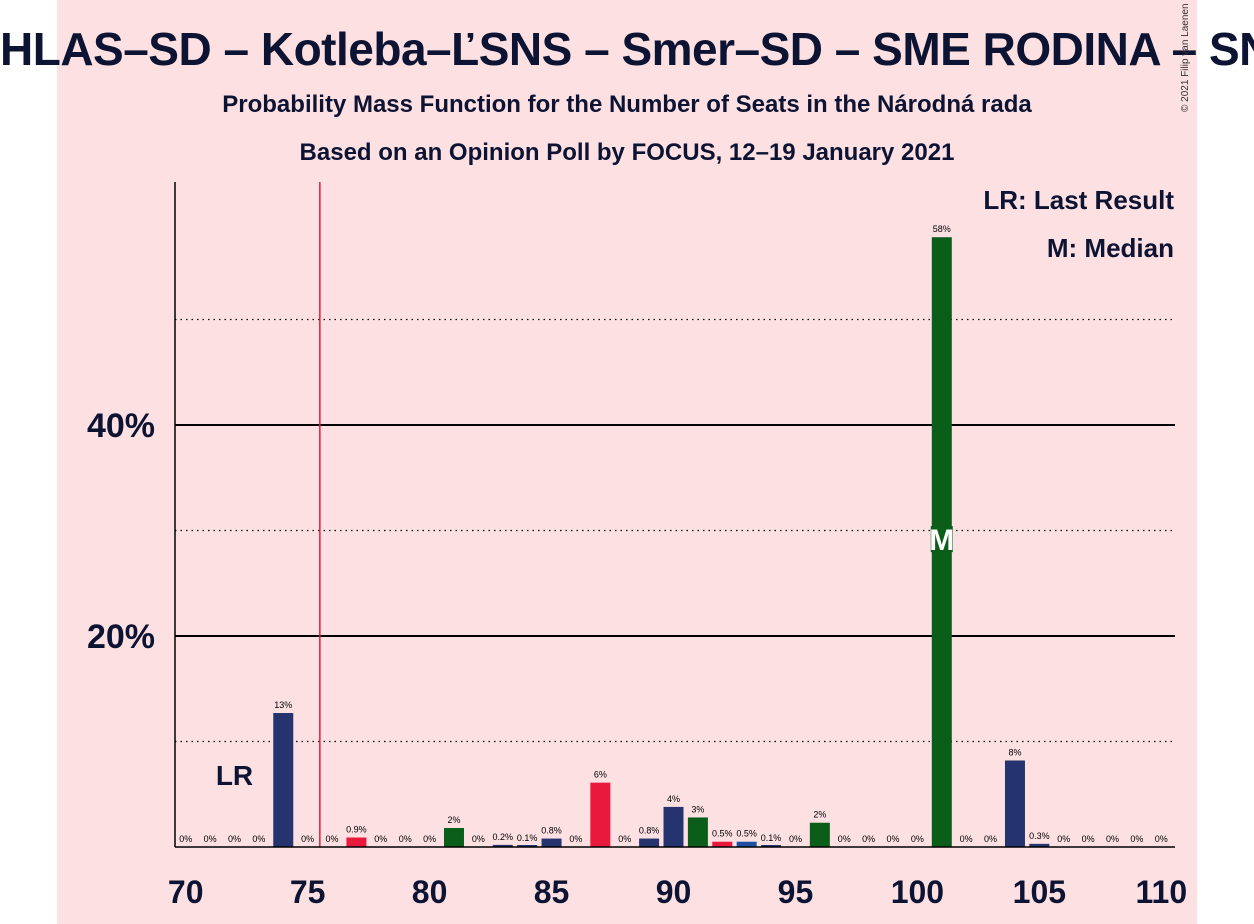  What do you see at coordinates (1161, 839) in the screenshot?
I see `data-label-110: 0%` at bounding box center [1161, 839].